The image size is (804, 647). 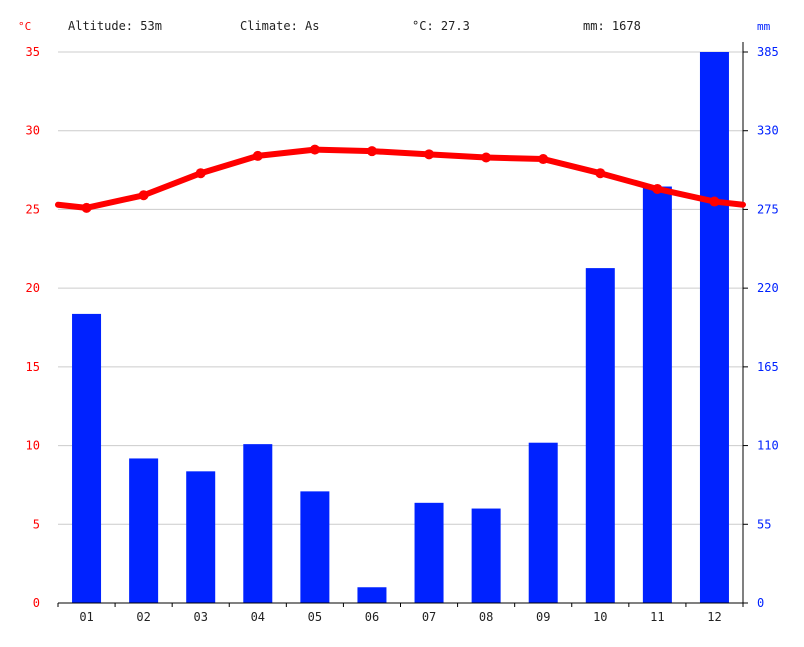 What do you see at coordinates (24, 26) in the screenshot?
I see `left-unit-label: °C` at bounding box center [24, 26].